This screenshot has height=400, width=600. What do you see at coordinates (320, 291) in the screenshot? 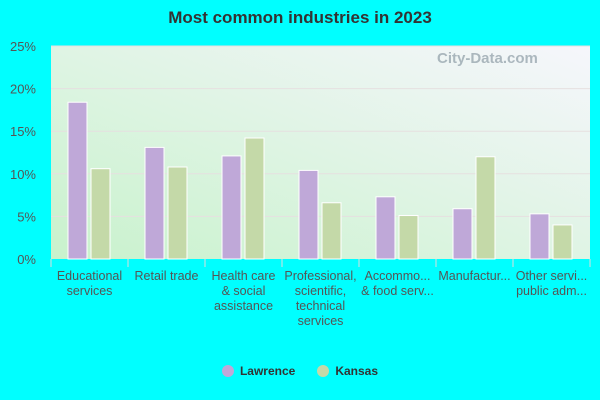
I see `x-tick-label-line: scientific,` at bounding box center [320, 291].